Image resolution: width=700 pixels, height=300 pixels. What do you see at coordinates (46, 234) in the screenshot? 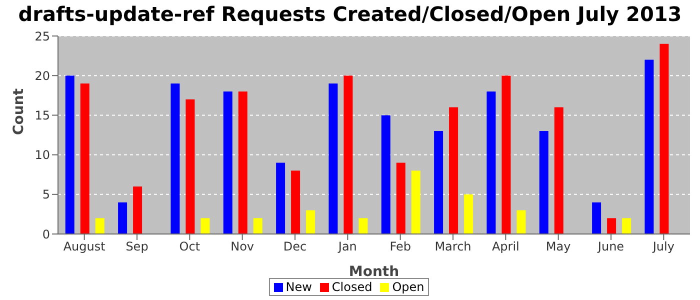
I see `y-tick-label: 0` at bounding box center [46, 234].